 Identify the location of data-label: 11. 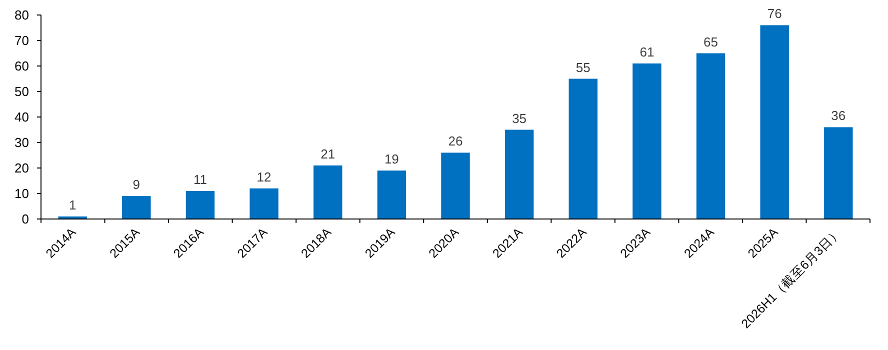
(200, 179).